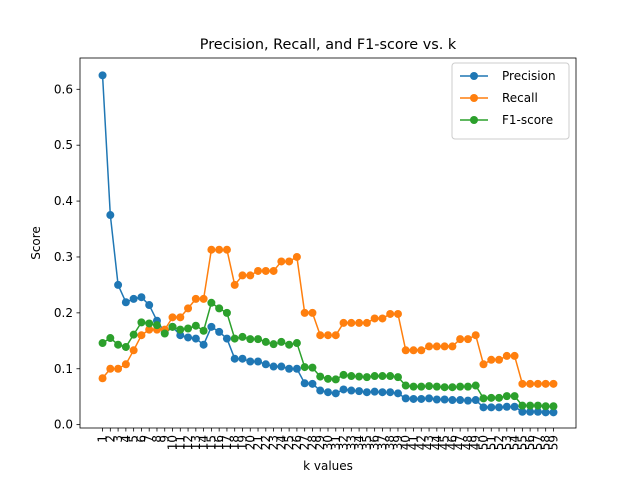 This screenshot has height=480, width=640. I want to click on x-tick-label: 8, so click(157, 439).